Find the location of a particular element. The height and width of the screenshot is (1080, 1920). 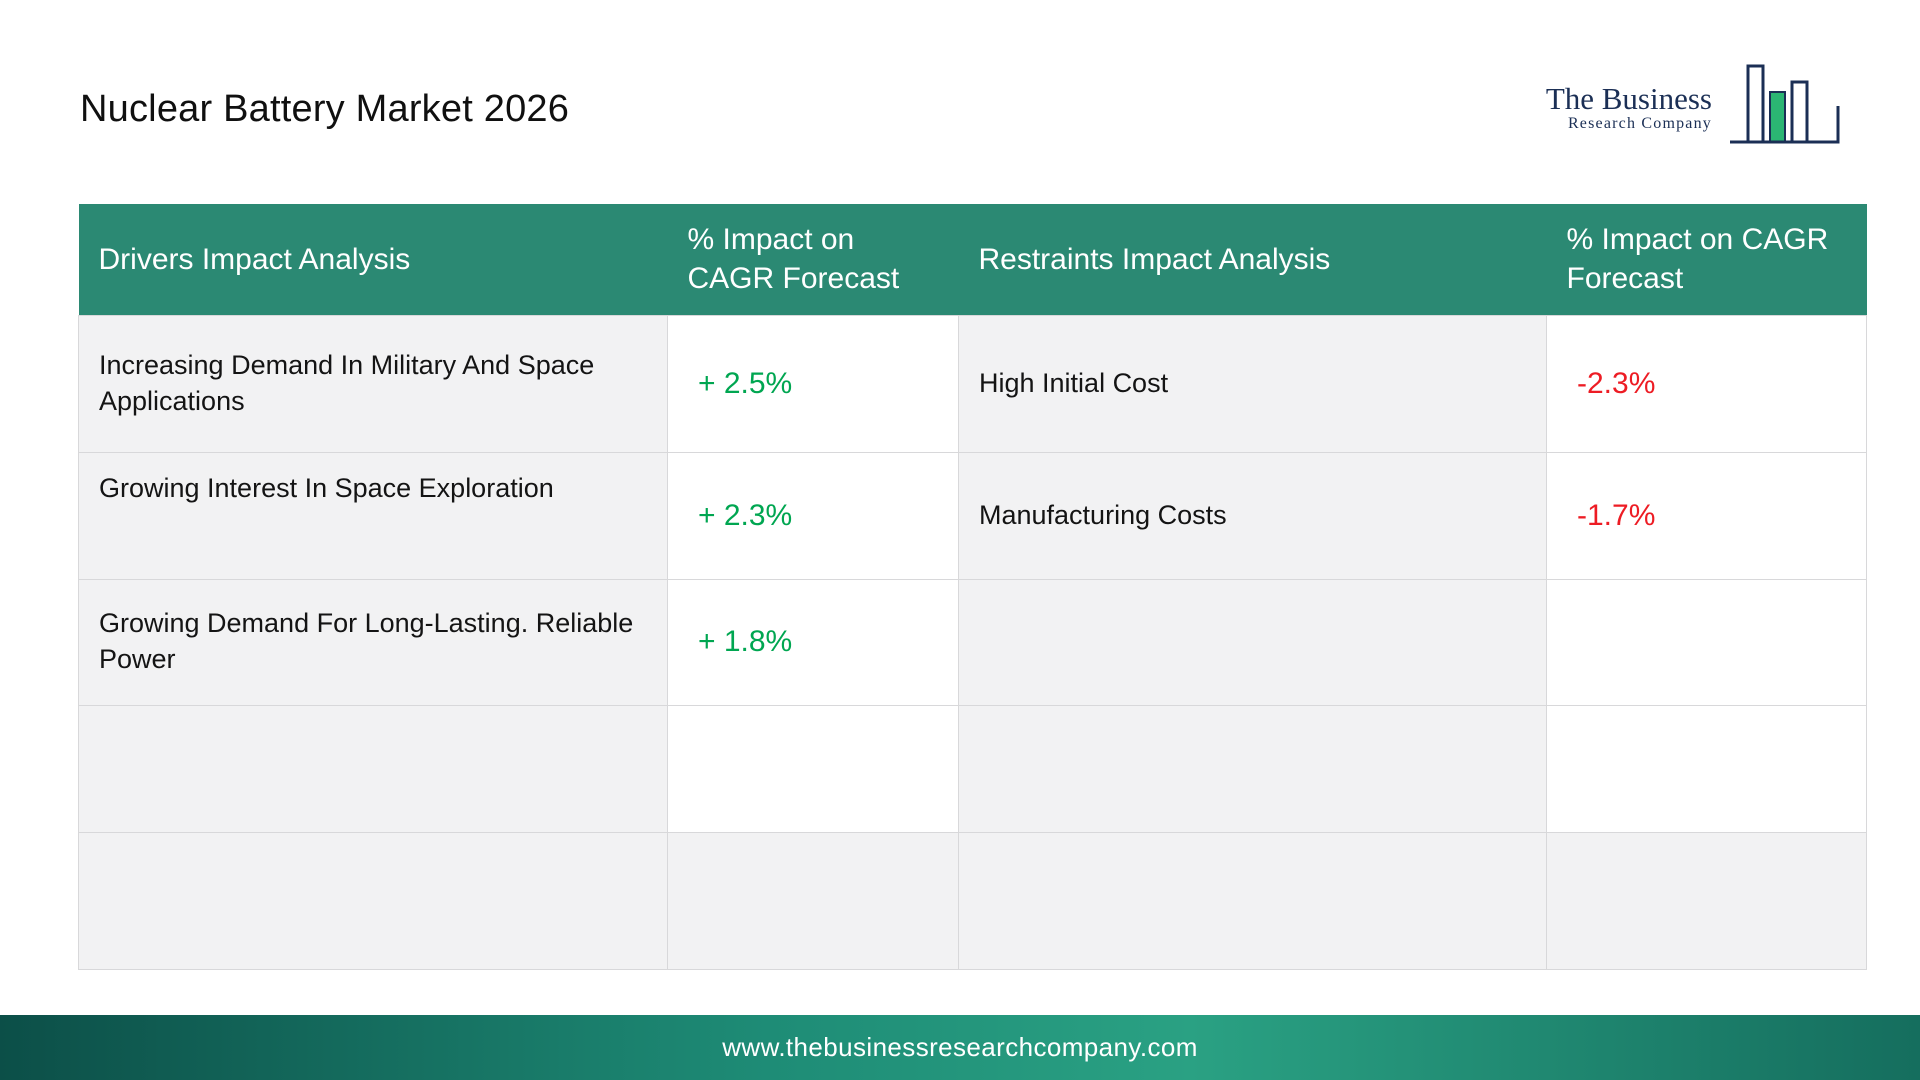

company-logo-wordmark: The Business Research Company is located at coordinates (1629, 107).